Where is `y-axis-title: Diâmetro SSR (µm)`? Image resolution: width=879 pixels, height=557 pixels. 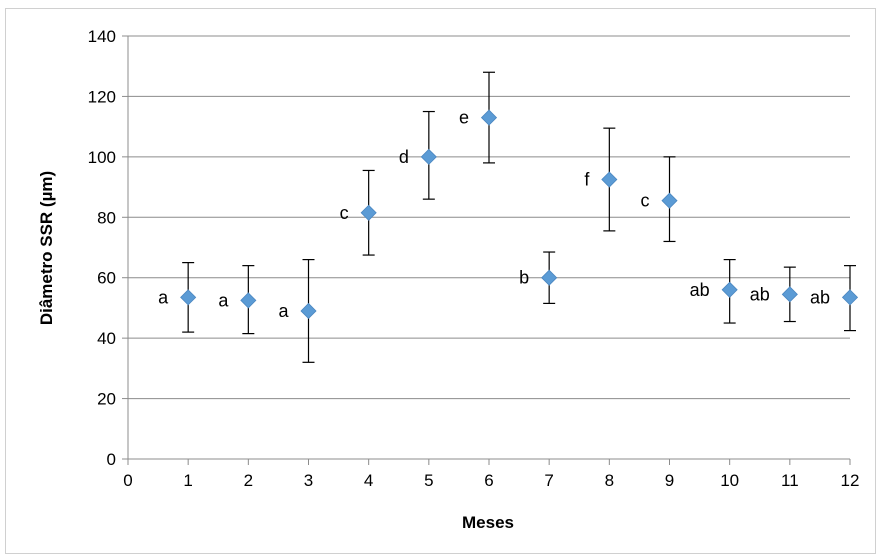
y-axis-title: Diâmetro SSR (µm) is located at coordinates (46, 248).